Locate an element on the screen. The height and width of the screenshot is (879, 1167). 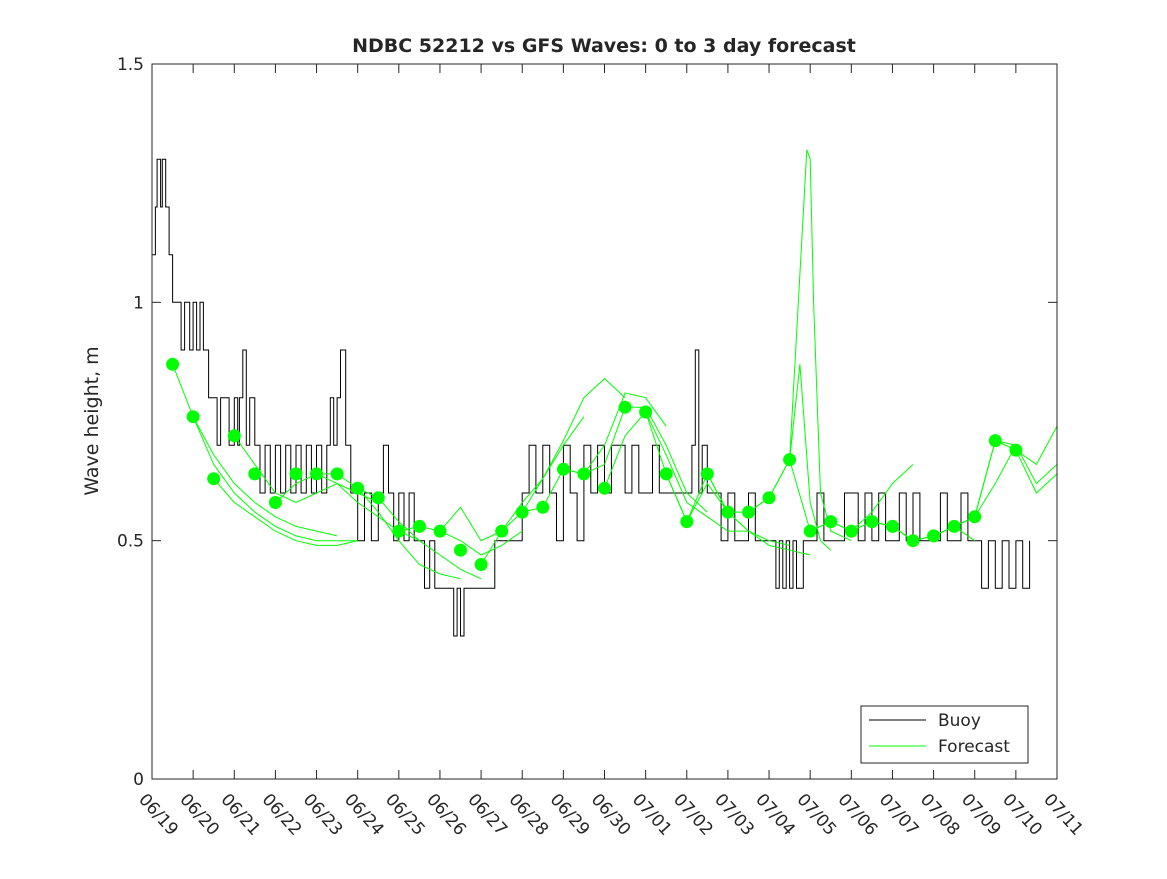
legend-label-buoy: Buoy is located at coordinates (959, 721).